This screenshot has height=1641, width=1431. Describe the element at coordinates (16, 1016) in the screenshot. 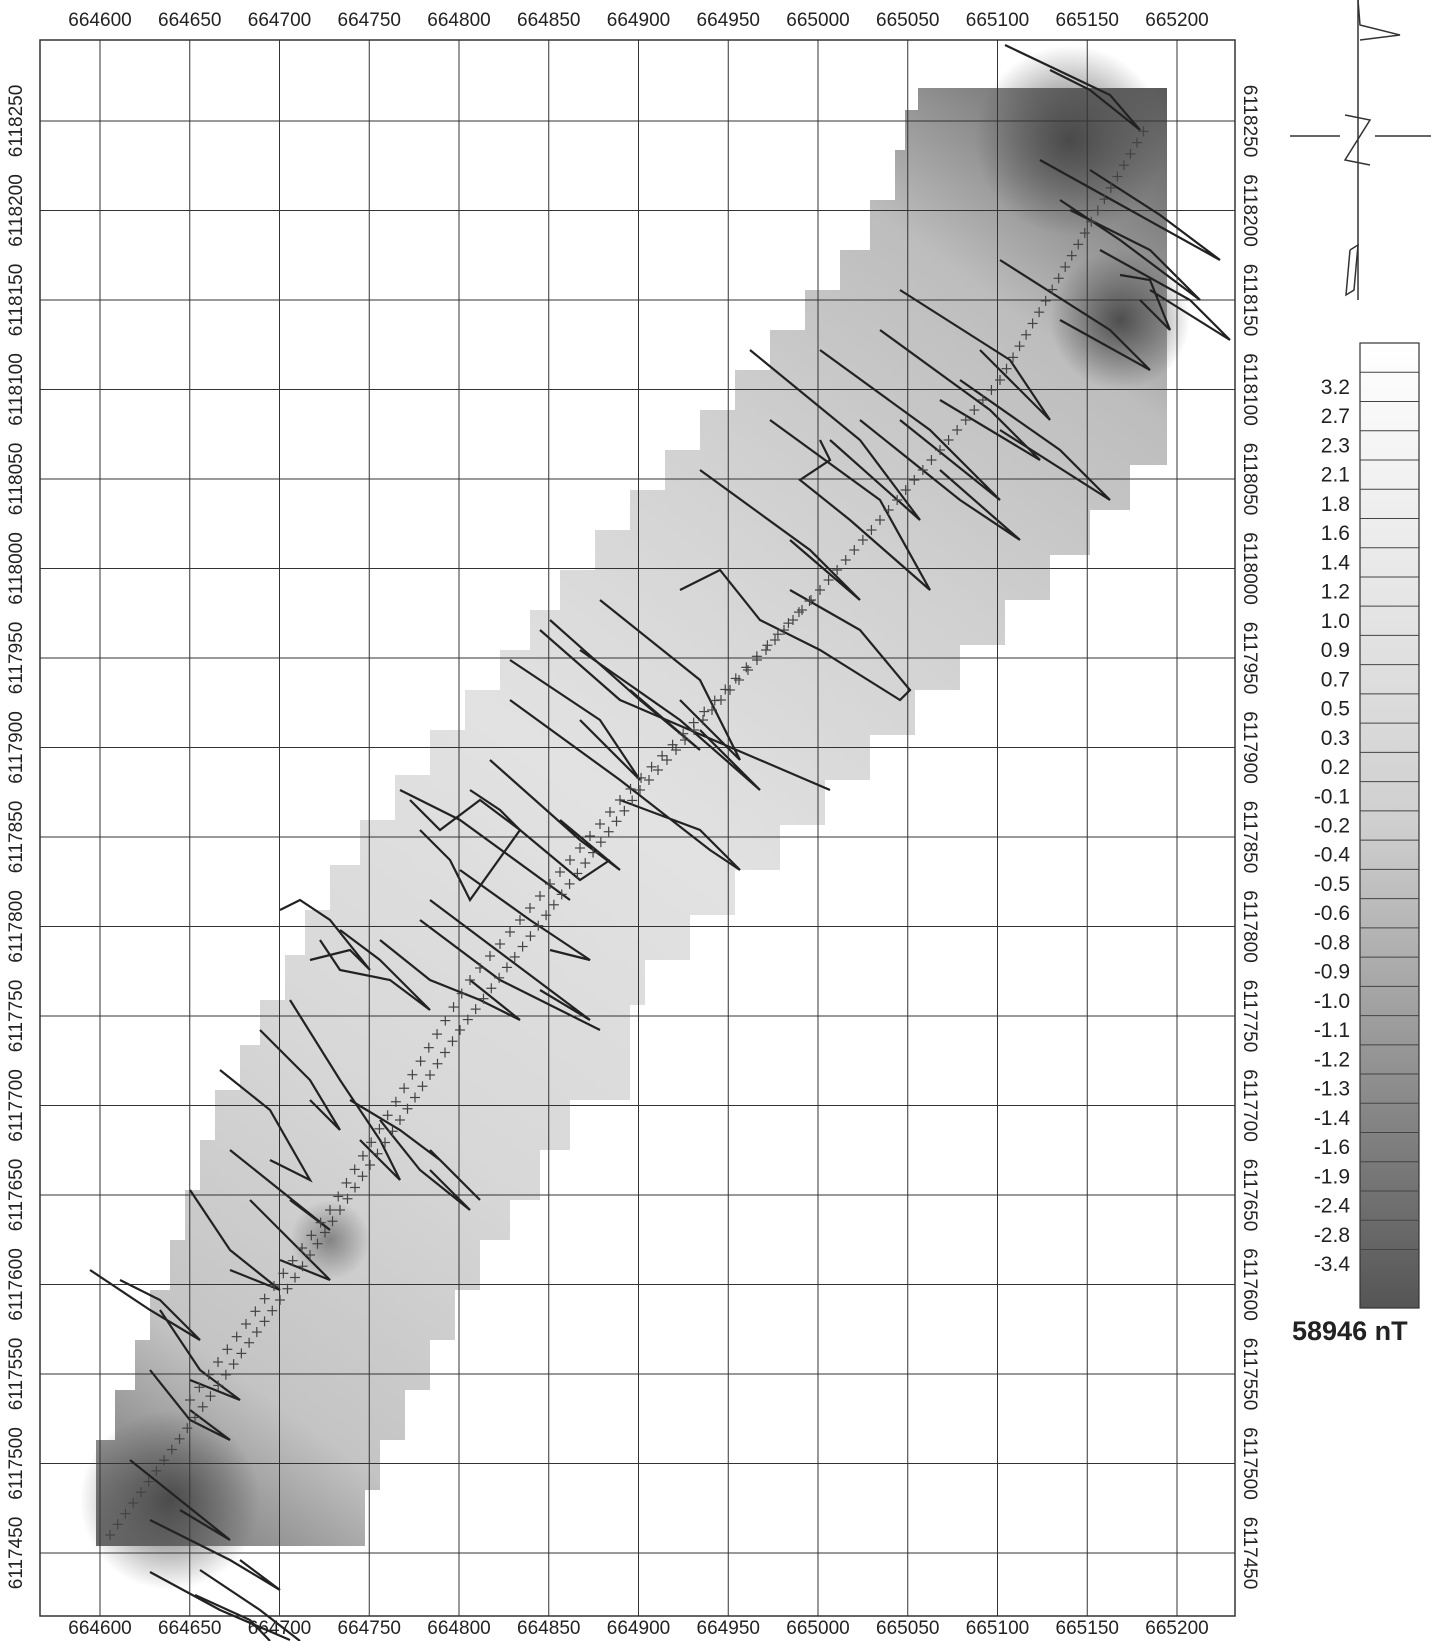

I see `y-tick-label: 6117750` at that location.